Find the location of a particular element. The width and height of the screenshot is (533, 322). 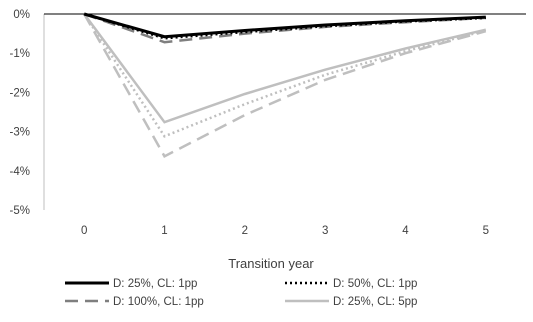

y-tick-label: -3% is located at coordinates (20, 133).